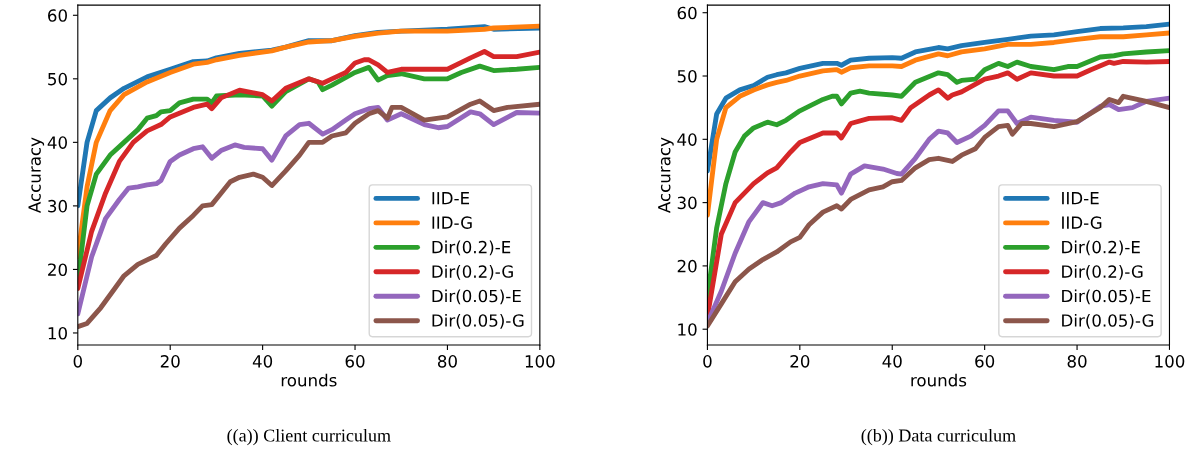  I want to click on line-series, so click(938, 97).